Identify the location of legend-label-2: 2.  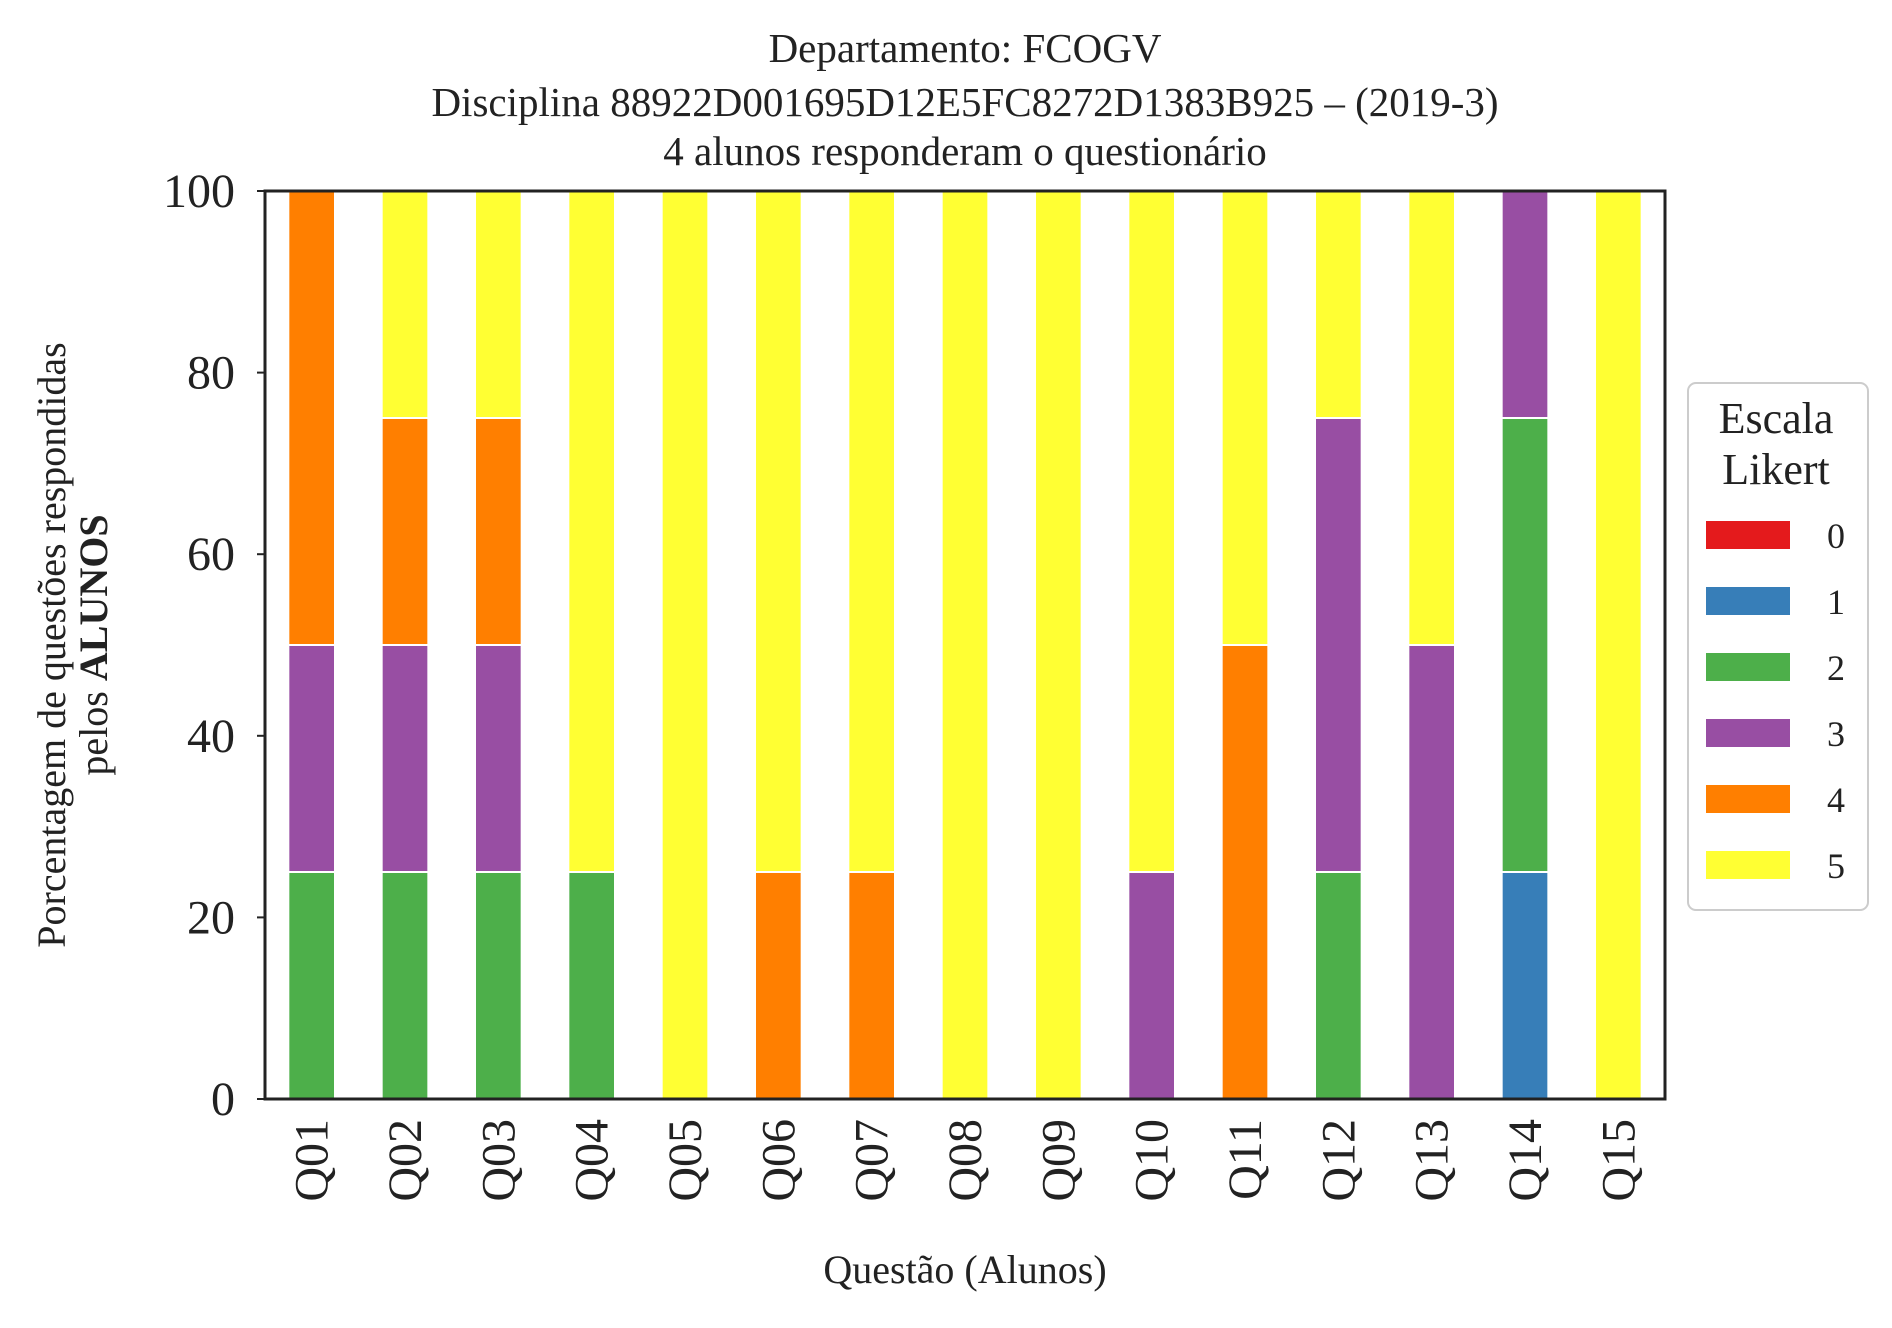
(1836, 668).